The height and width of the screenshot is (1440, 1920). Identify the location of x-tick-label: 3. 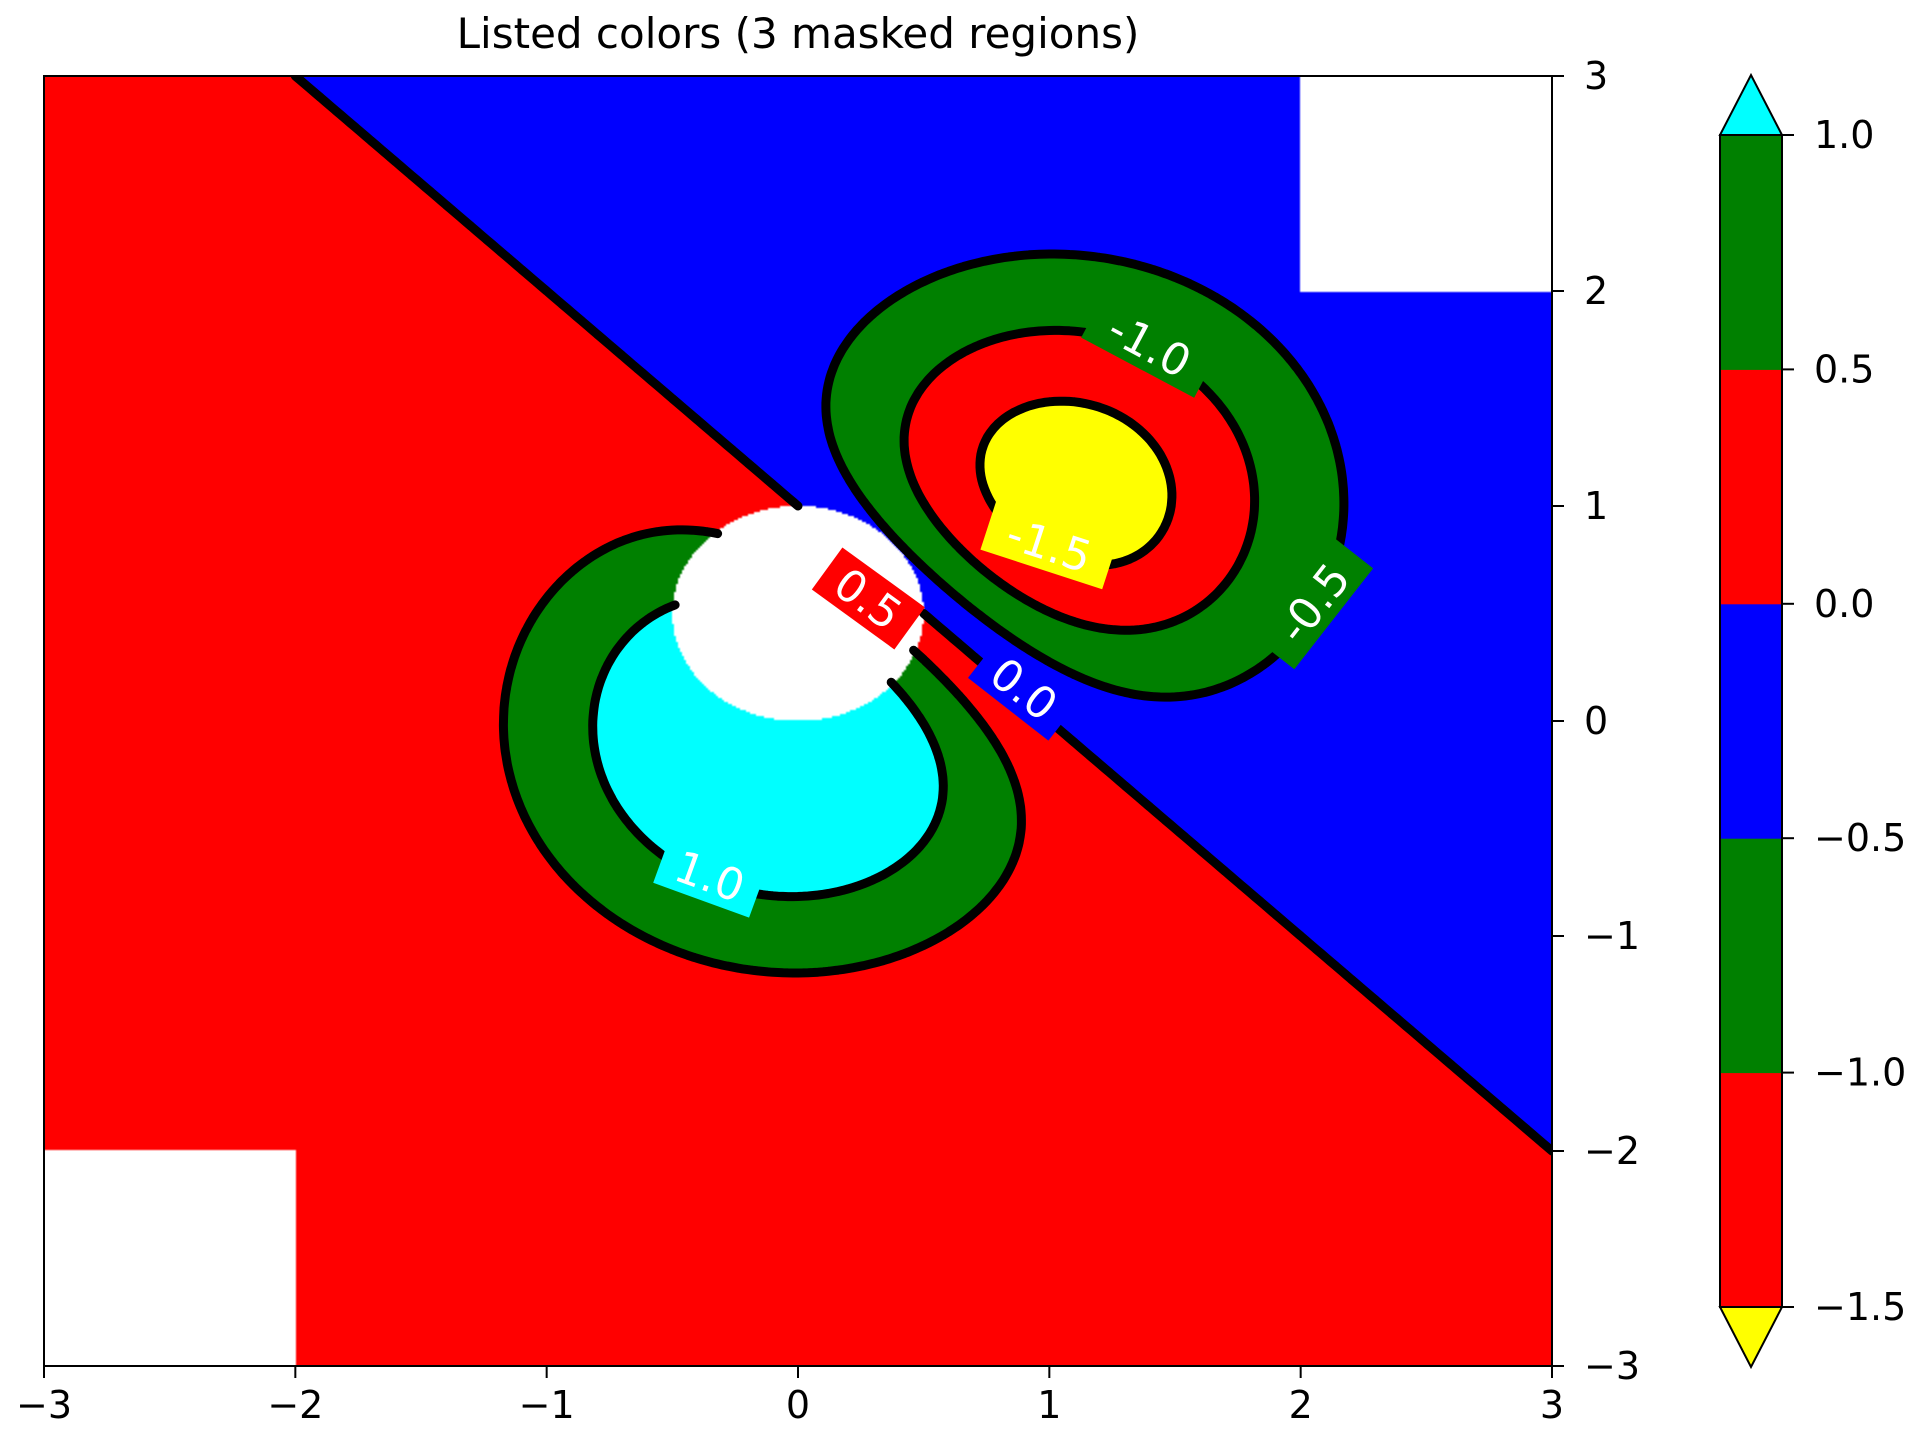
(1552, 1405).